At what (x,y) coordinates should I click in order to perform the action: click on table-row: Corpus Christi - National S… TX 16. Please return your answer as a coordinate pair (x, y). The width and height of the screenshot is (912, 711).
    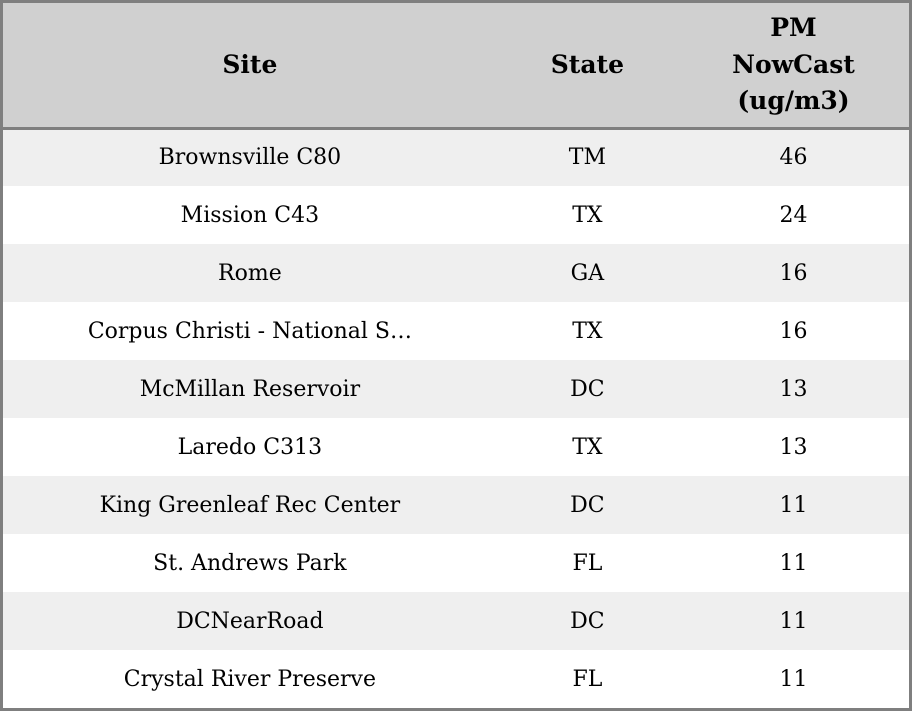
    Looking at the image, I should click on (456, 331).